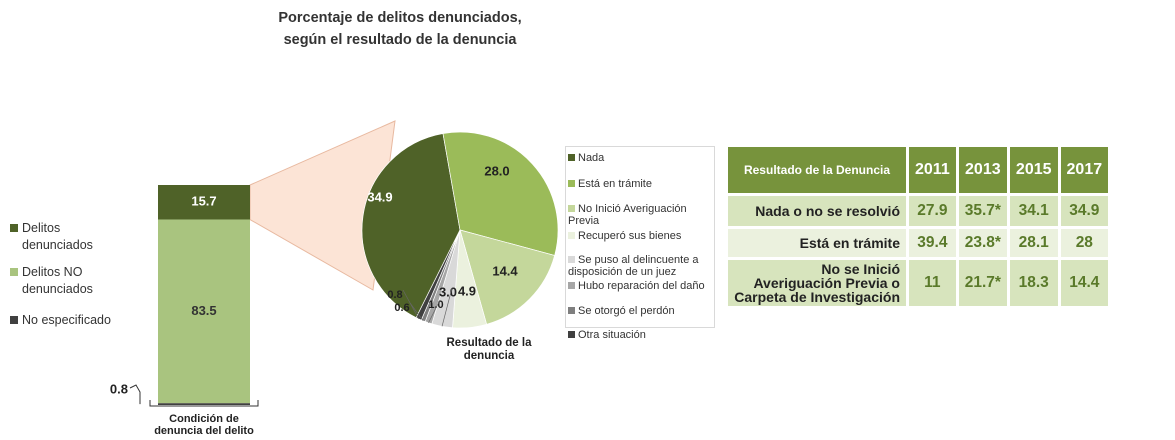  I want to click on data-label: 3.0, so click(448, 291).